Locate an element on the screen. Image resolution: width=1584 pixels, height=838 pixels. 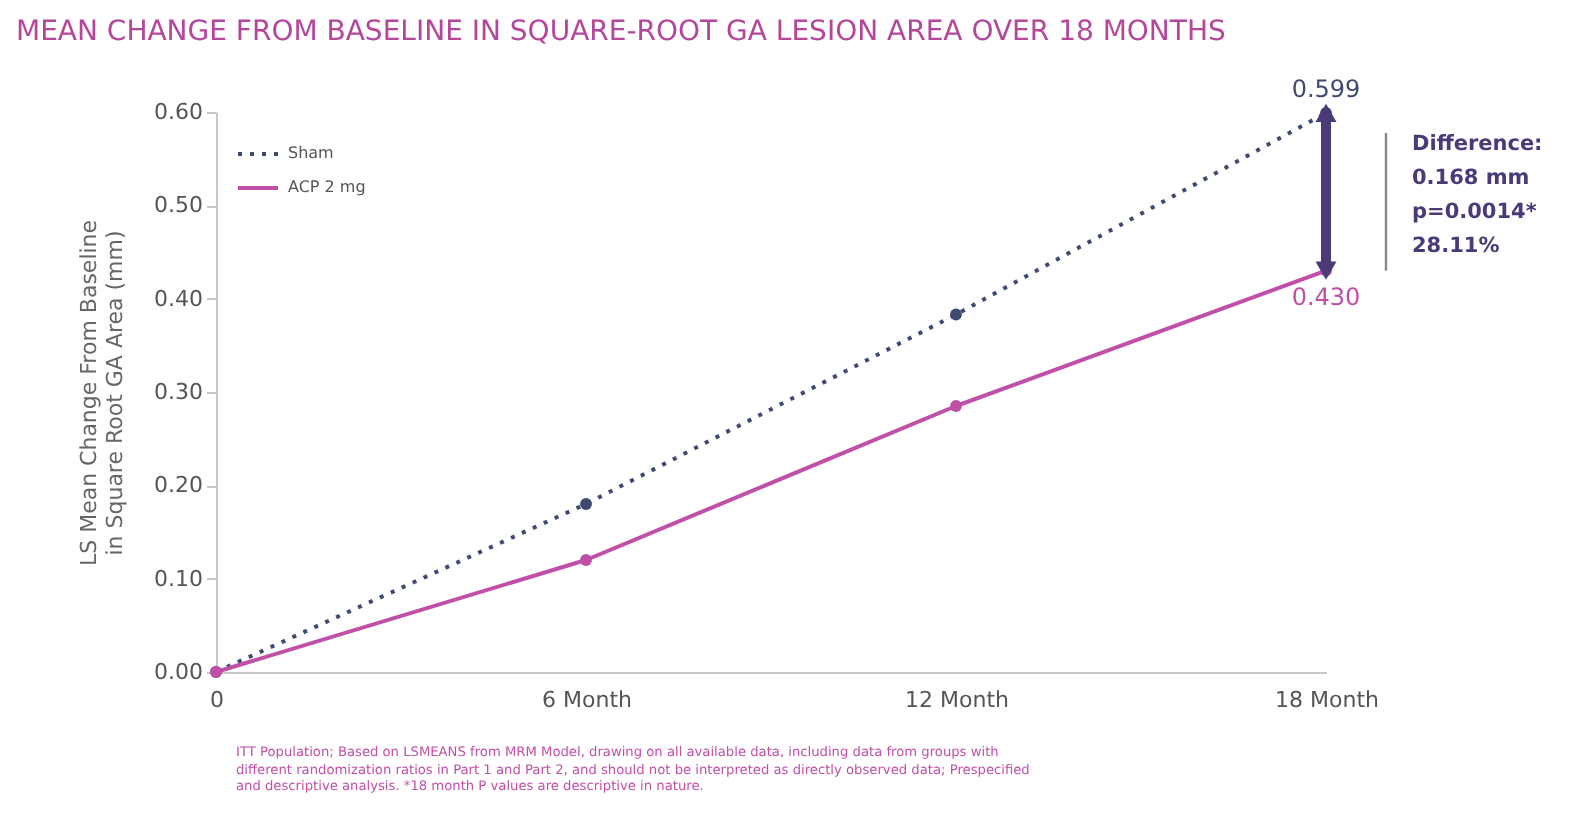
legend-label: ACP 2 mg is located at coordinates (327, 187).